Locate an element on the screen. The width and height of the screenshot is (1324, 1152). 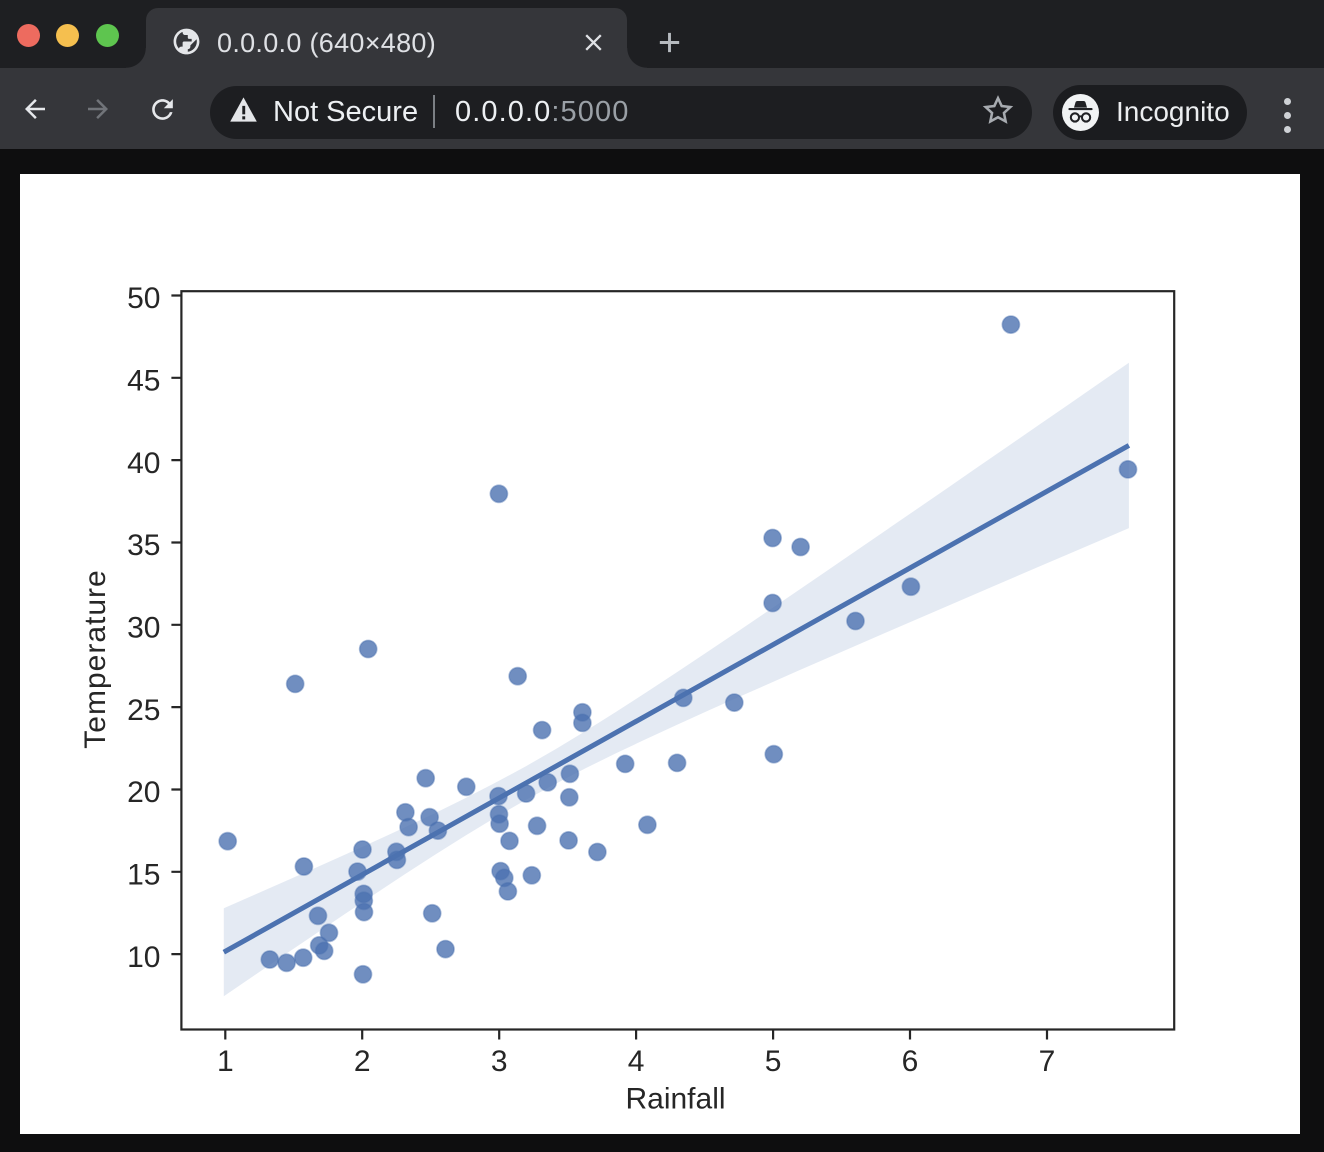
svg-text: 20 is located at coordinates (143, 792).